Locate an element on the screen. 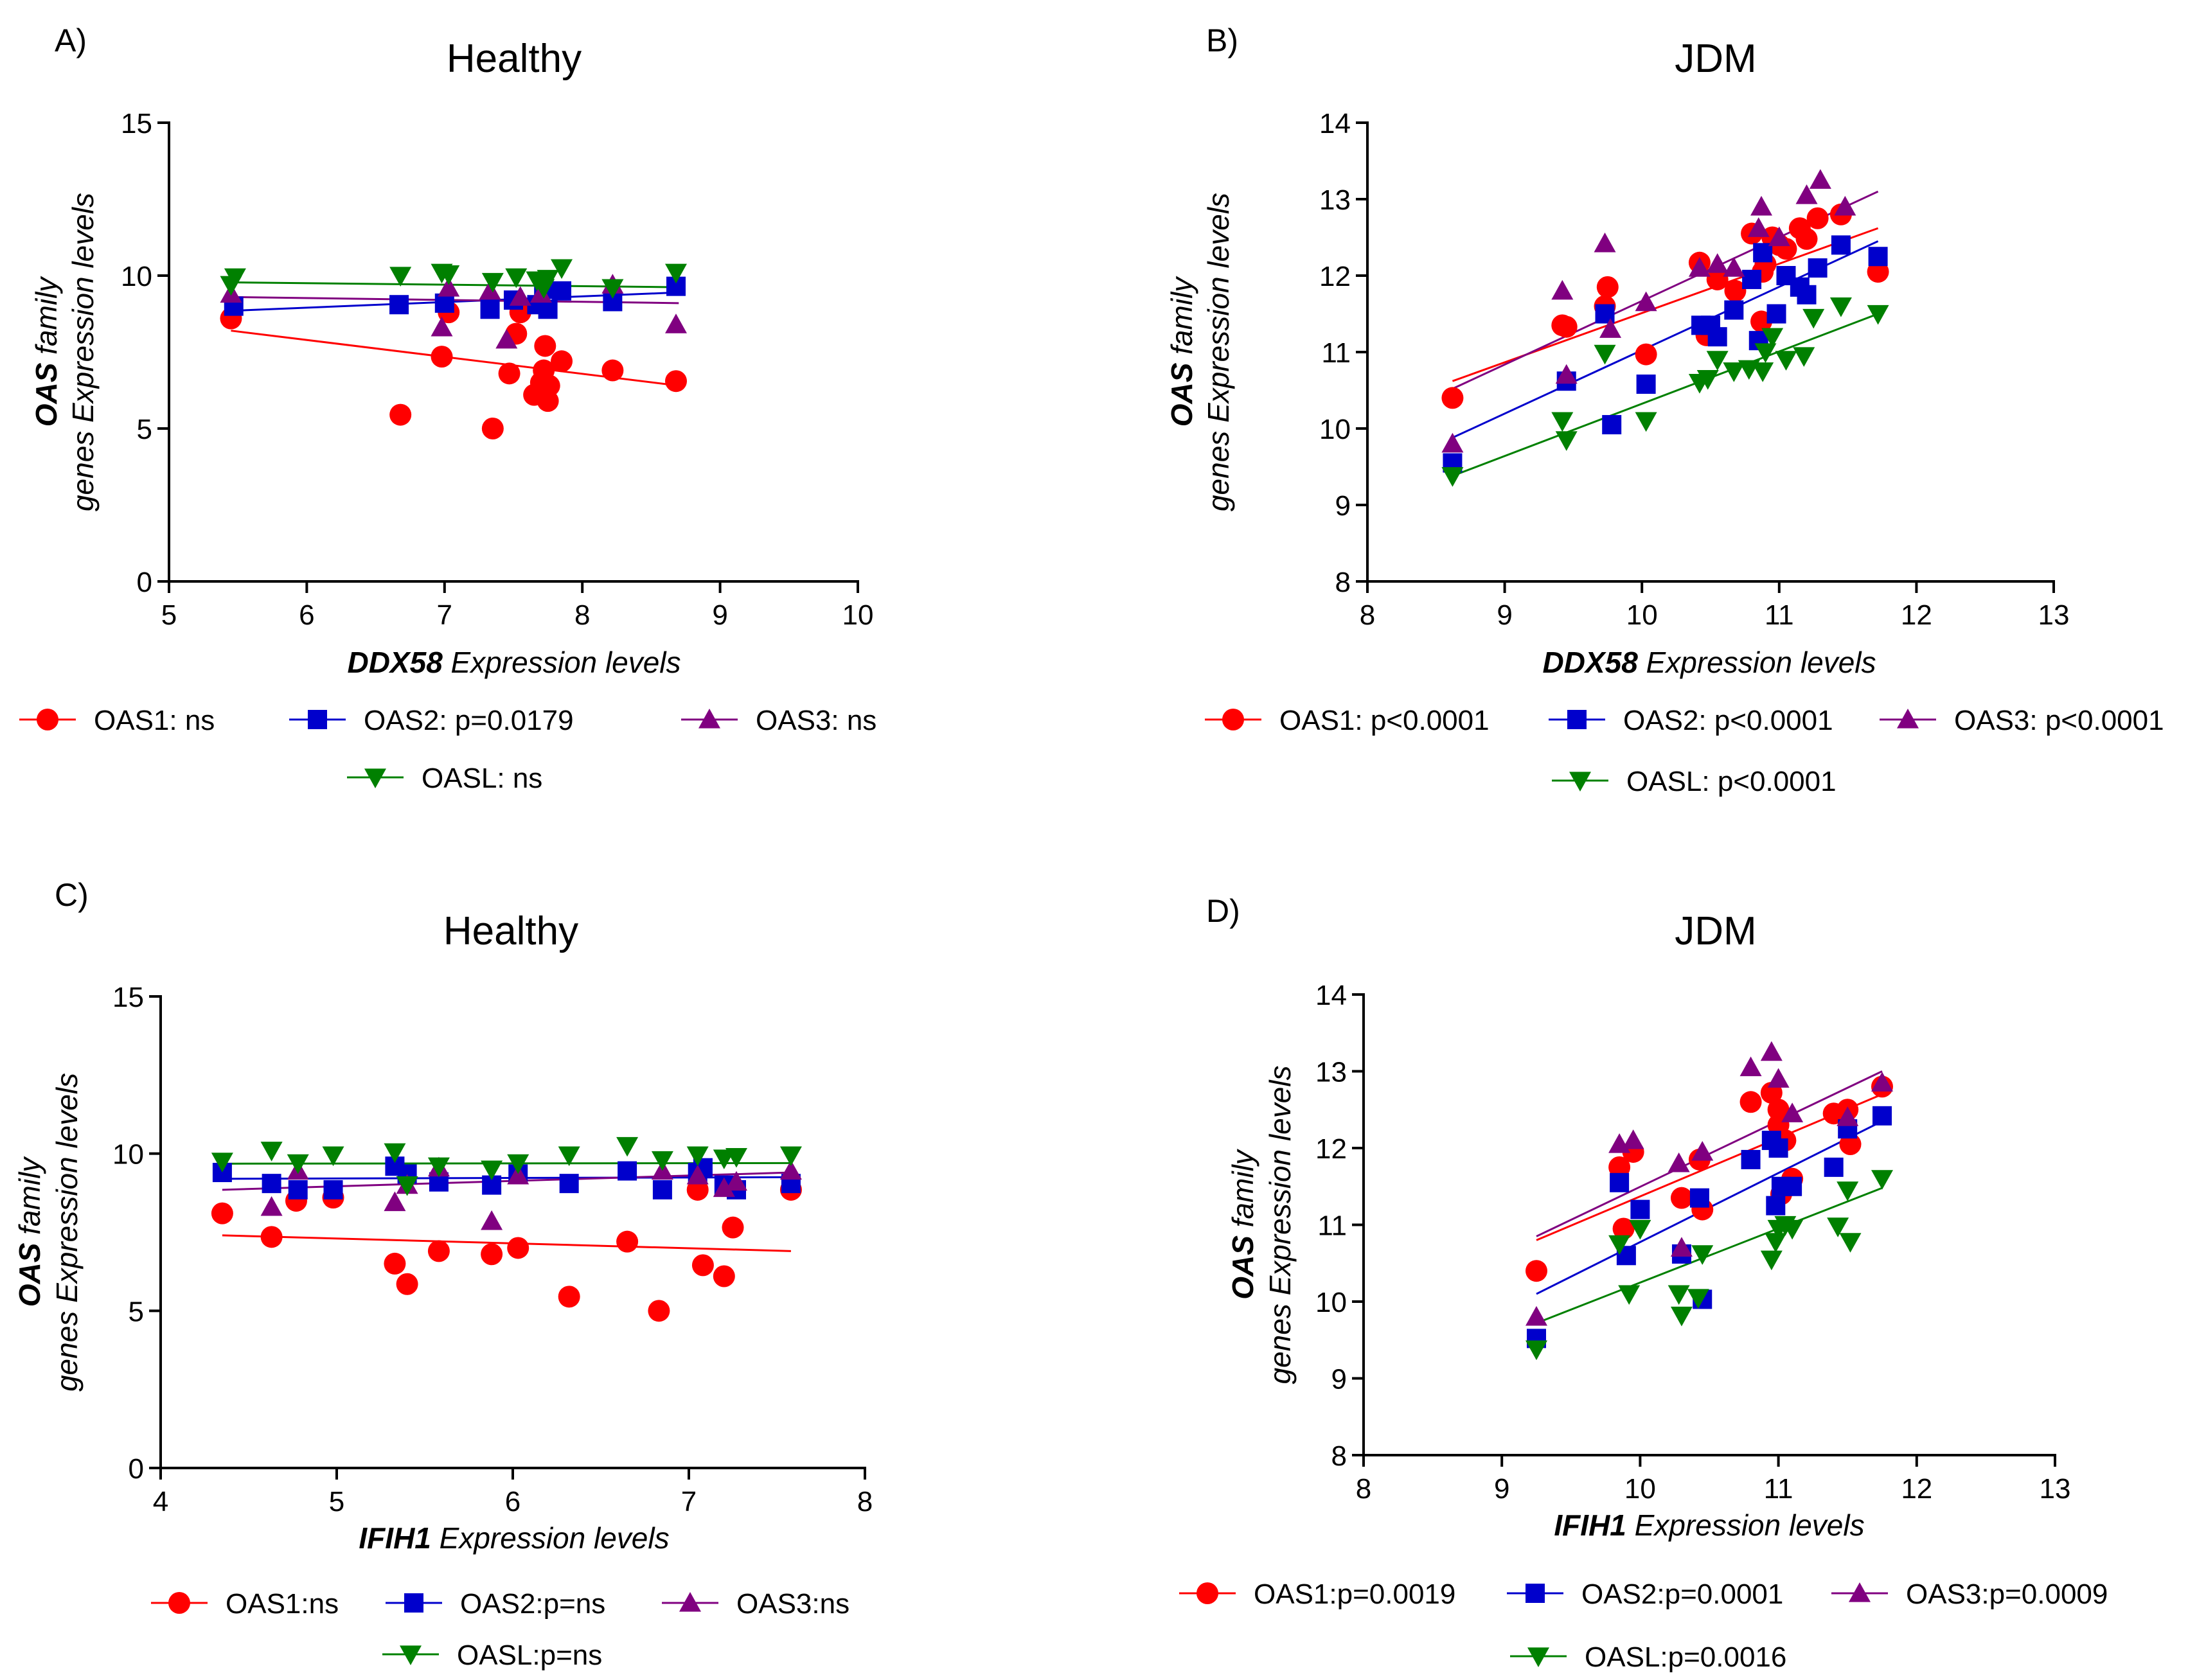  panel-a-x-tick-label: 9 is located at coordinates (719, 615).